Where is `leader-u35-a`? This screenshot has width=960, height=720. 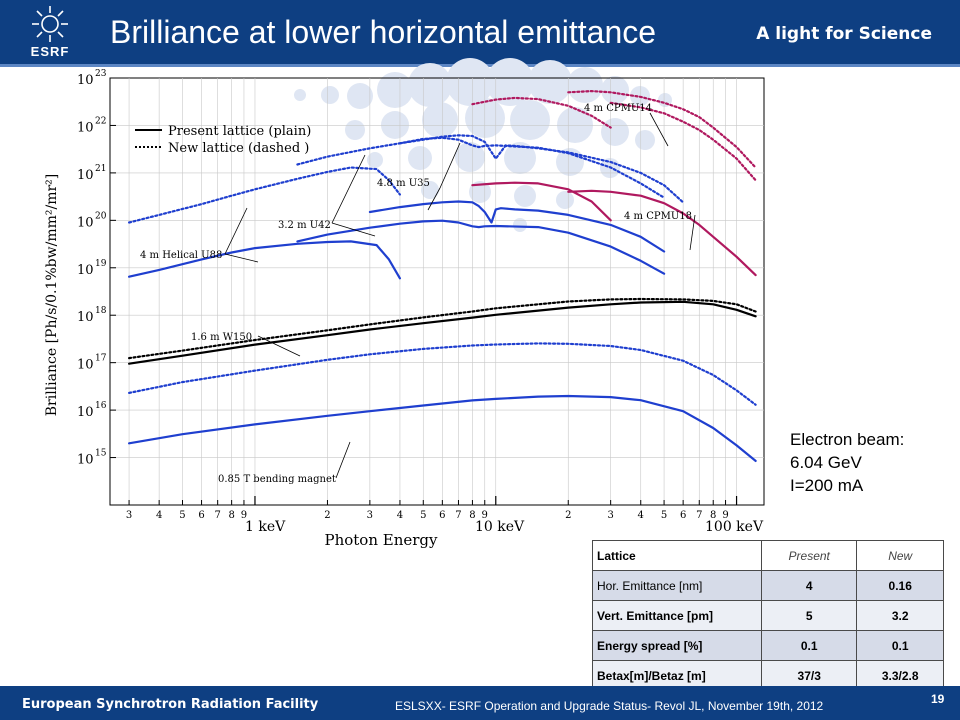
leader-u35-a is located at coordinates (434, 199).